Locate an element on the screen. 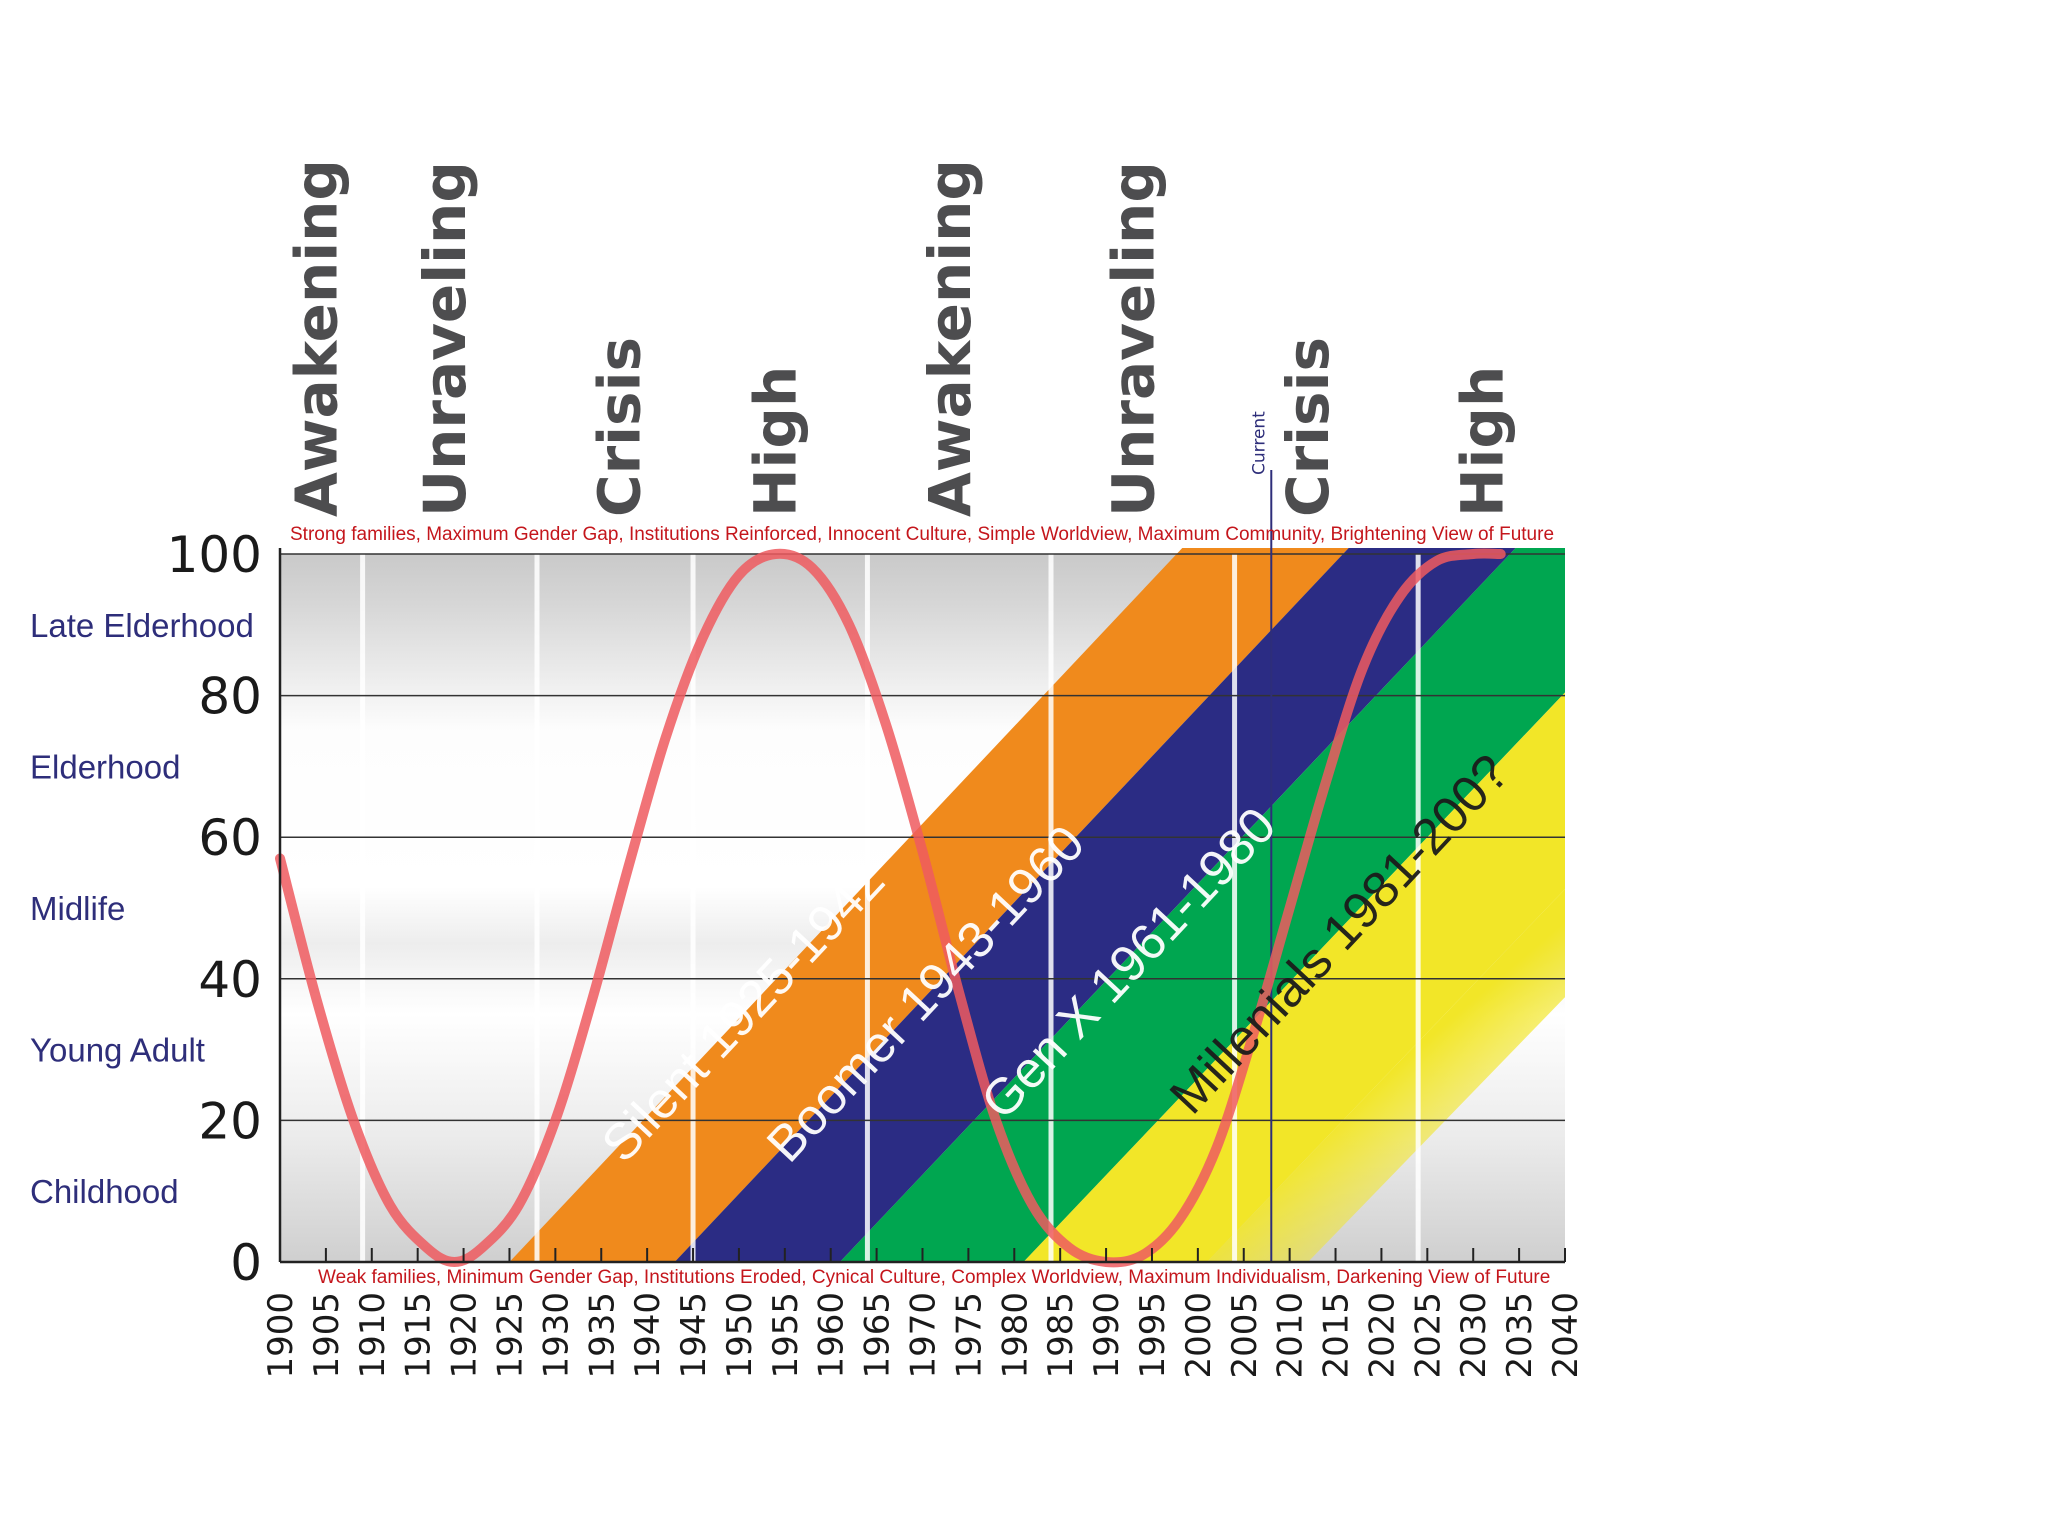 This screenshot has width=2048, height=1536. life-stage-label: Late Elderhood is located at coordinates (142, 625).